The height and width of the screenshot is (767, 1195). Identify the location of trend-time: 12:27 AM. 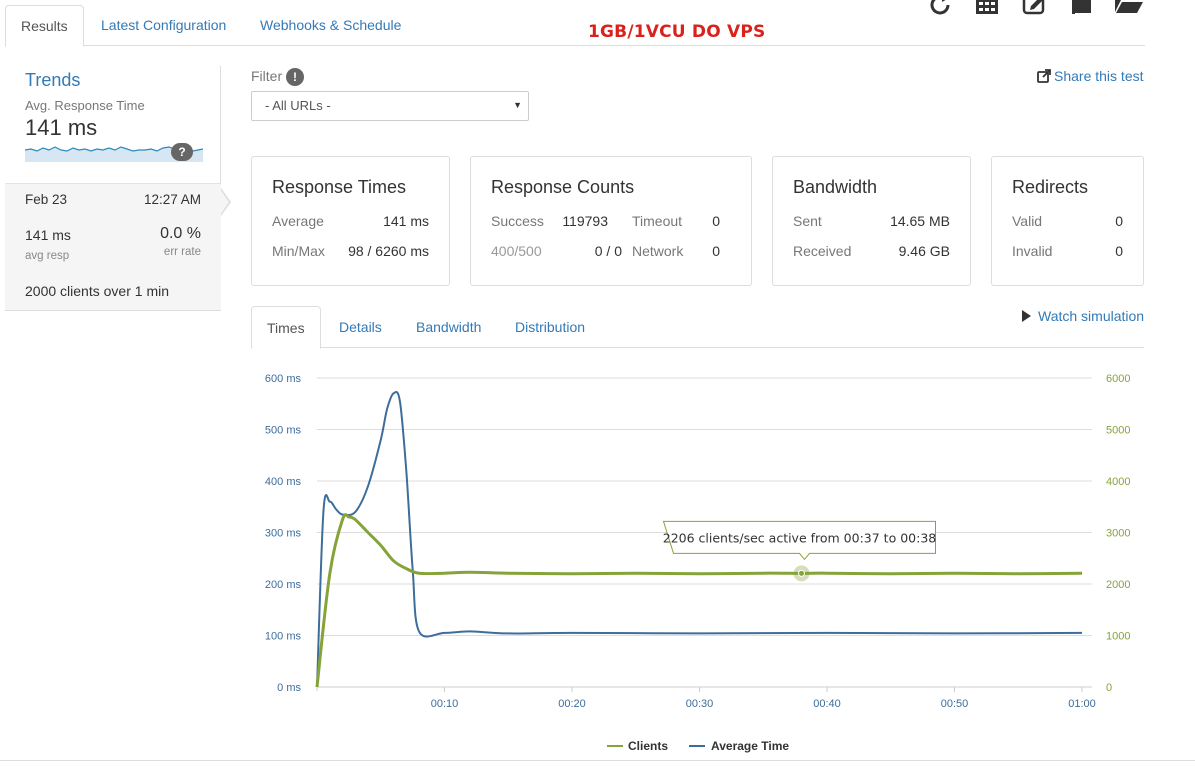
(172, 199).